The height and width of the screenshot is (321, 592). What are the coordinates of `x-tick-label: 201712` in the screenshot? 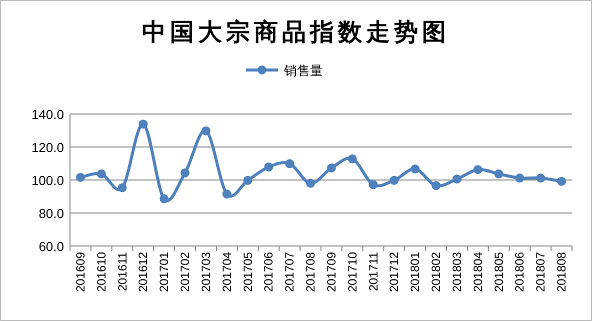 It's located at (394, 272).